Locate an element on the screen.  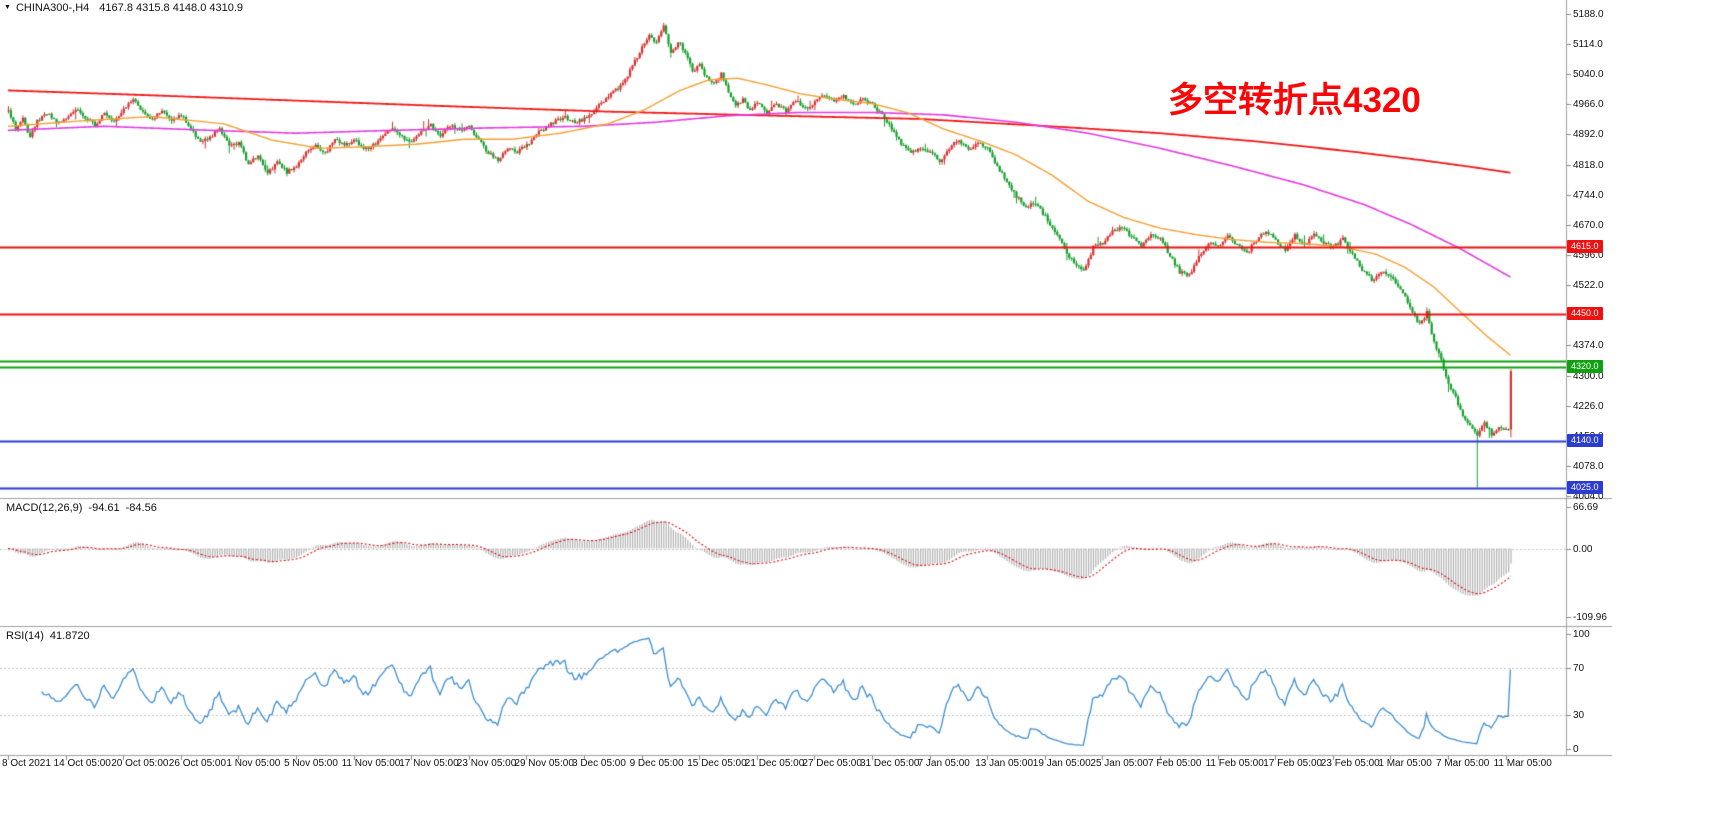
time-axis-label: 1 Mar 05:00 is located at coordinates (1405, 763).